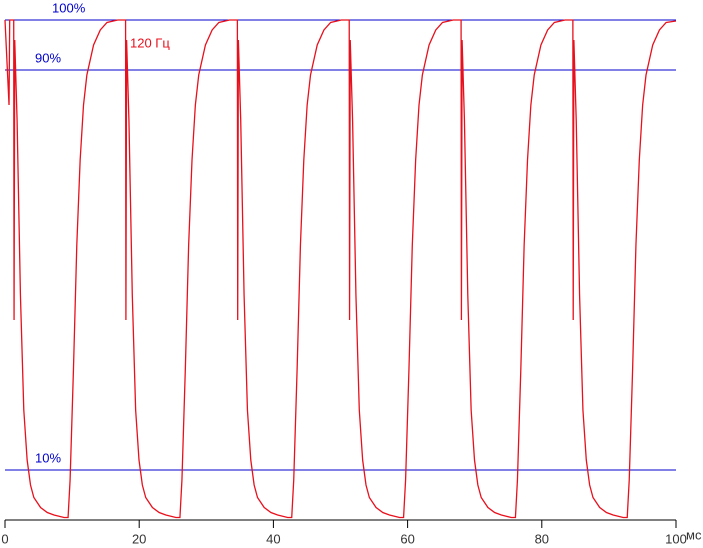 The height and width of the screenshot is (548, 703). I want to click on annotation: 120 Гц, so click(150, 42).